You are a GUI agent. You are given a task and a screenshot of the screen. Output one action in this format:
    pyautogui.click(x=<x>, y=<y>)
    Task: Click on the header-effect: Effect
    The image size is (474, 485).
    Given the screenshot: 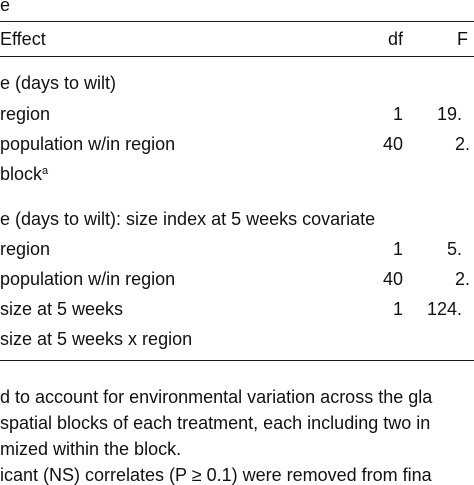 What is the action you would take?
    pyautogui.click(x=23, y=39)
    